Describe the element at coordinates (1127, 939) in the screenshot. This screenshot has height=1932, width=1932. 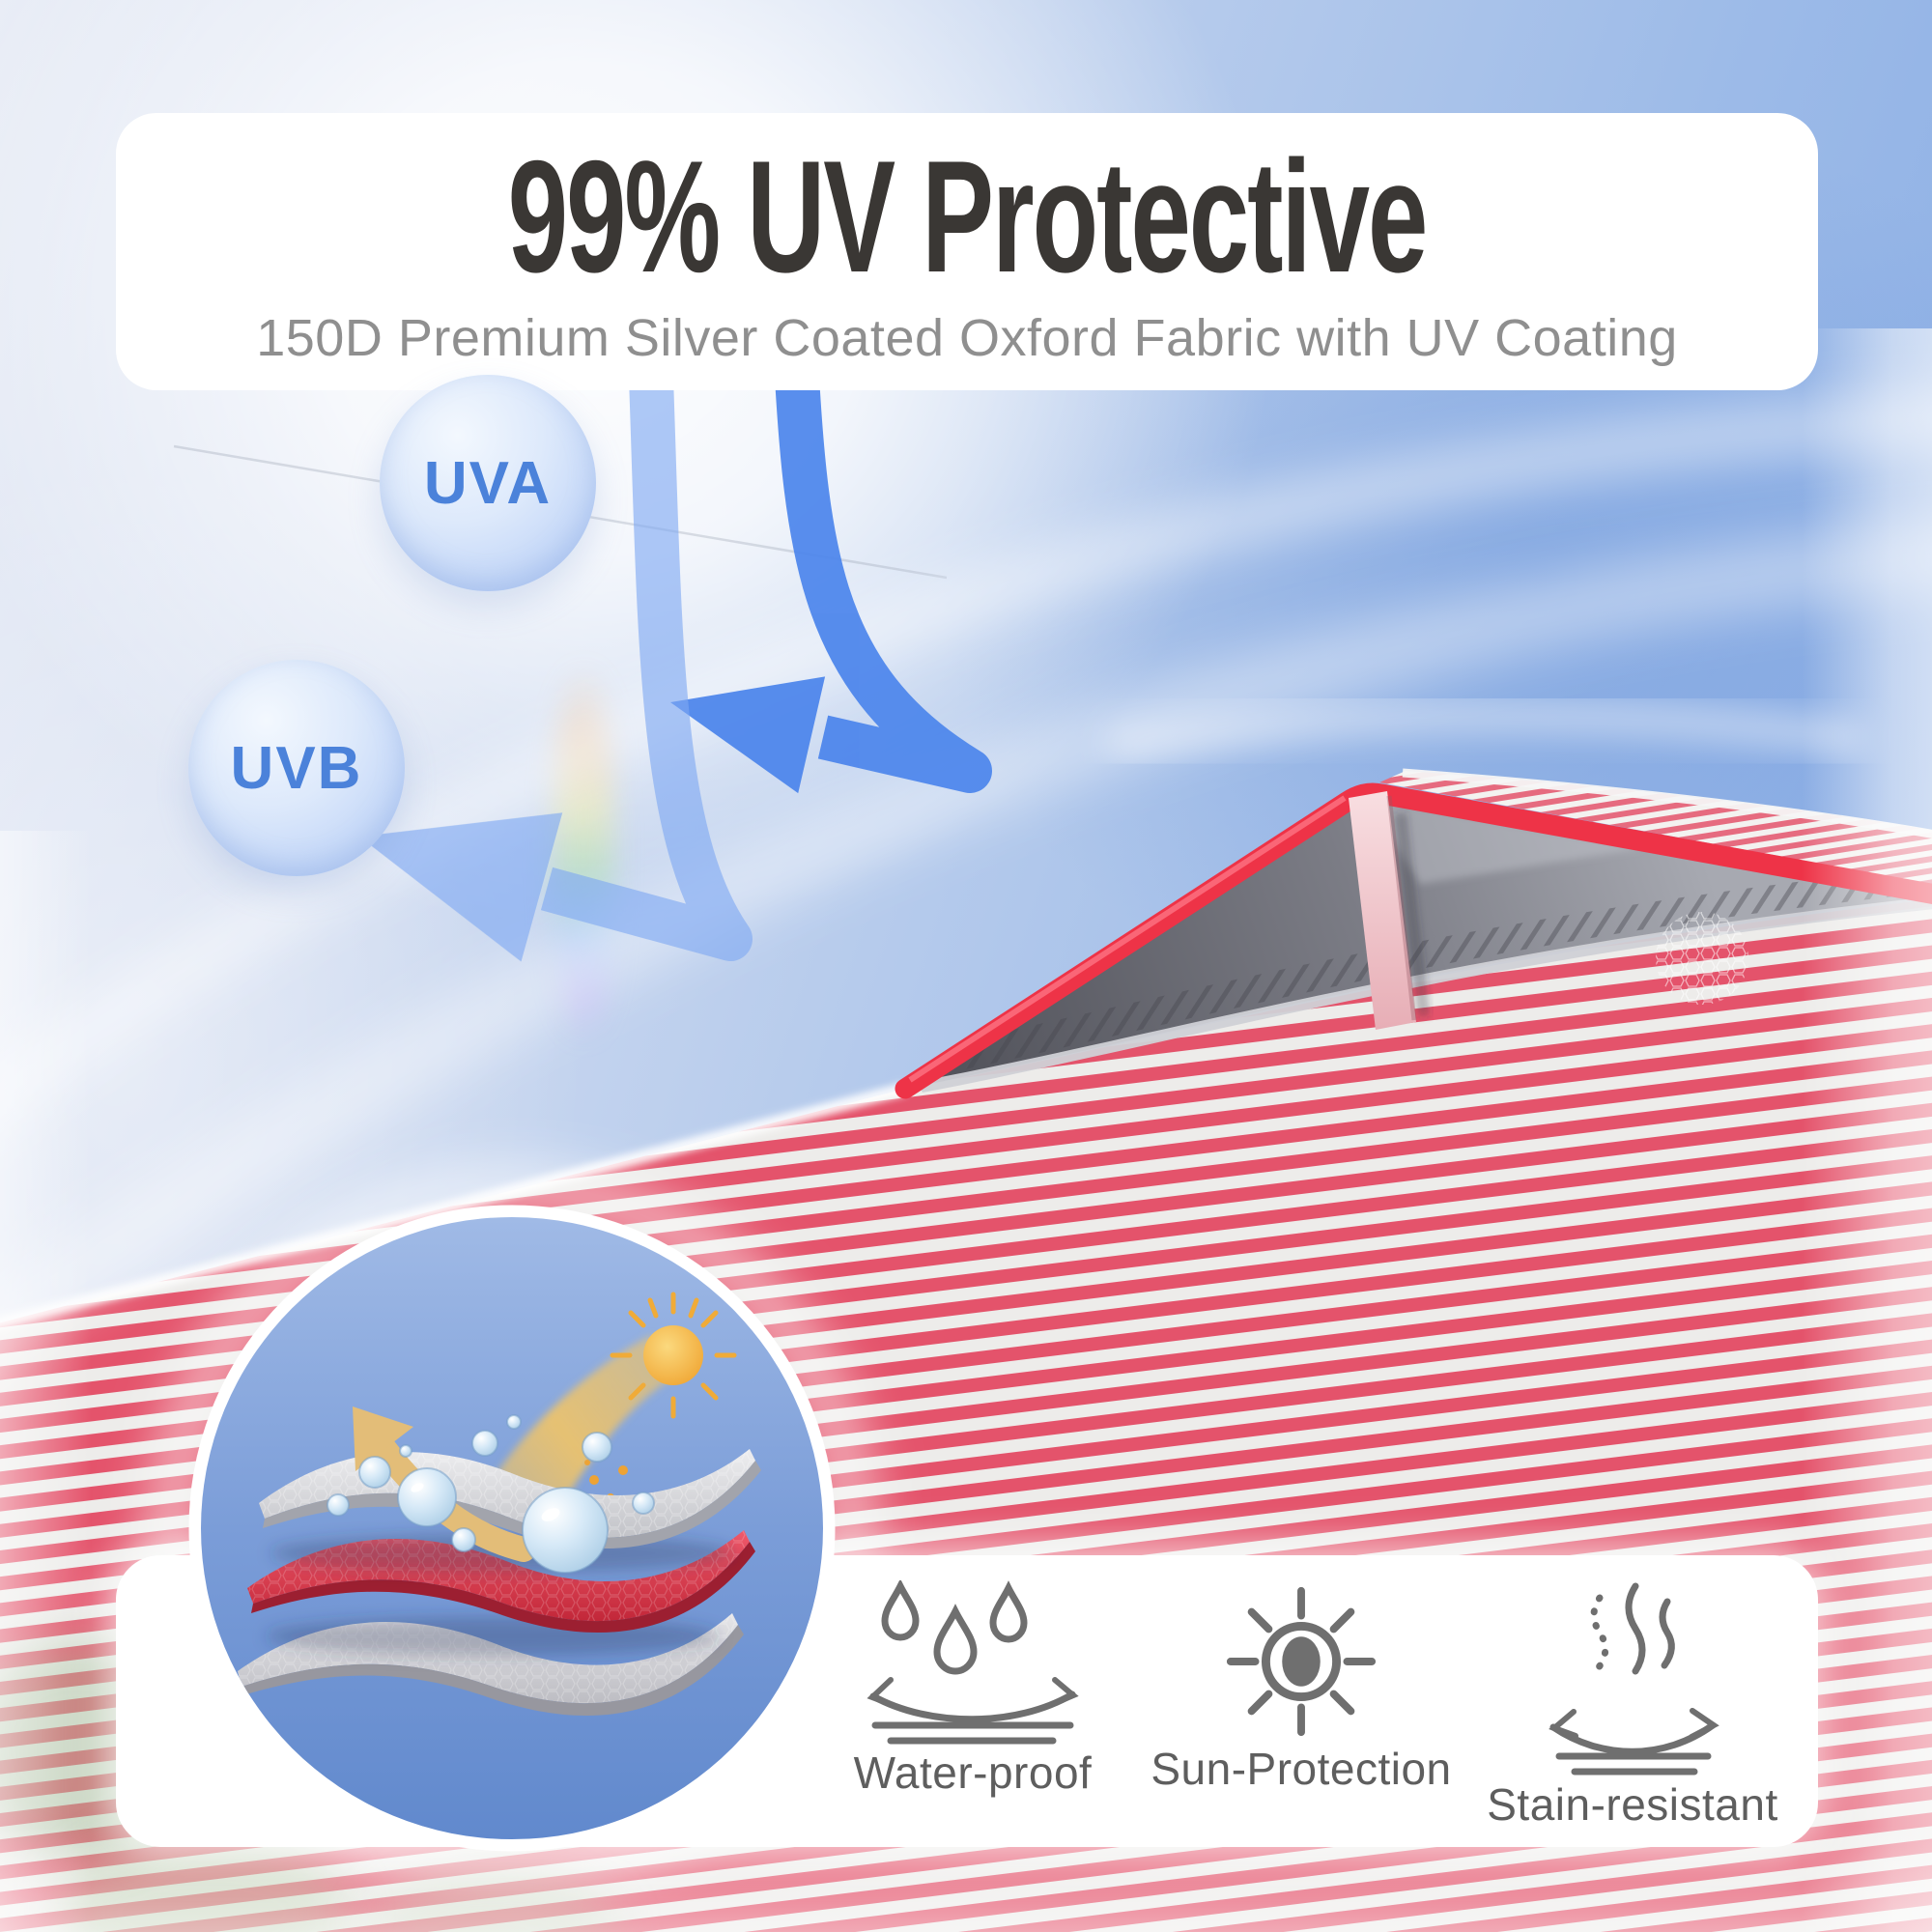
I see `red-trim-highlight` at that location.